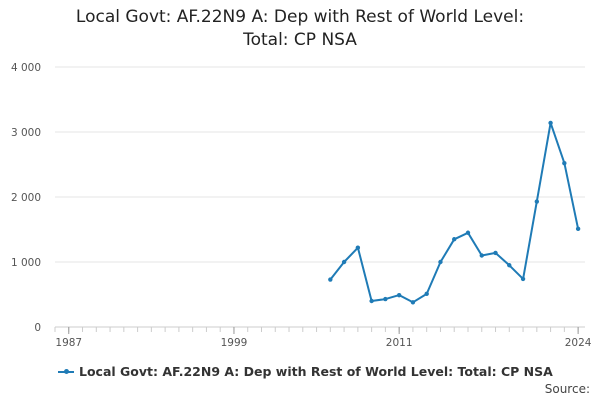 The height and width of the screenshot is (400, 600). I want to click on legend-swatch, so click(66, 371).